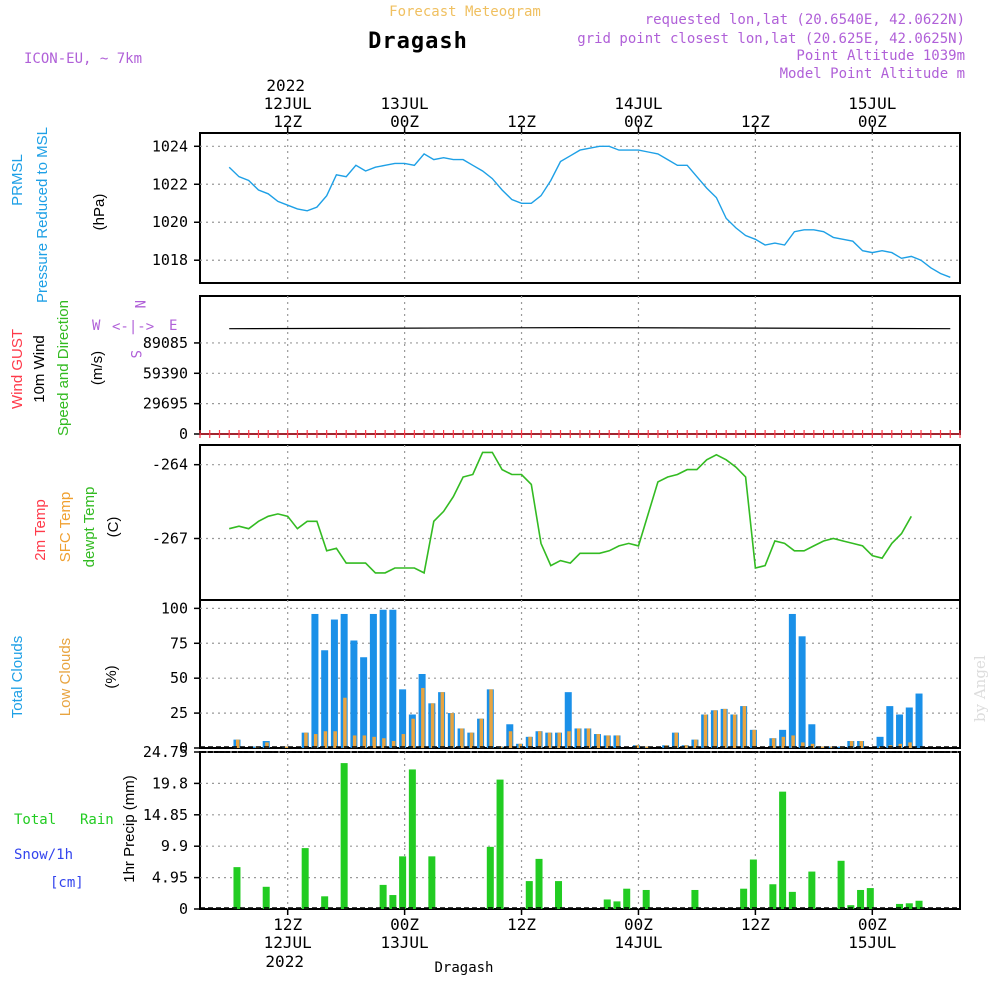 The image size is (1000, 1000). Describe the element at coordinates (111, 676) in the screenshot. I see `label-percent: (%)` at that location.